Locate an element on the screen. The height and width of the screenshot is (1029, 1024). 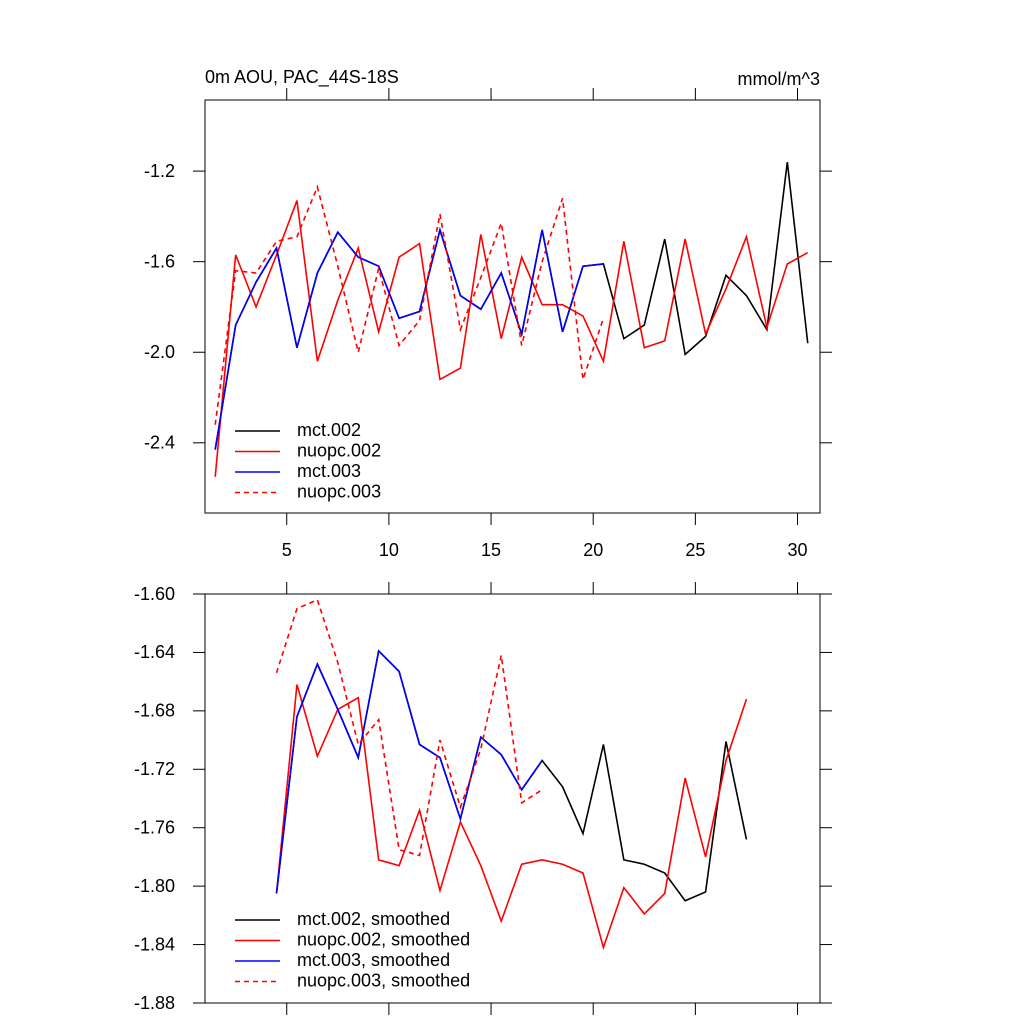
y-tick-label: -1.68 is located at coordinates (154, 711).